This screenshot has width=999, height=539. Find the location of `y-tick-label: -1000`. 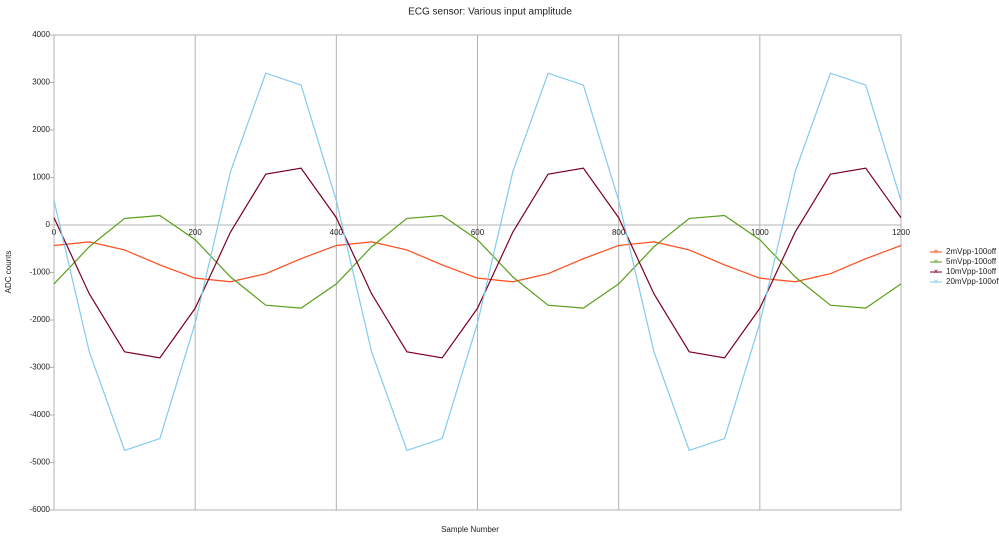

y-tick-label: -1000 is located at coordinates (40, 272).